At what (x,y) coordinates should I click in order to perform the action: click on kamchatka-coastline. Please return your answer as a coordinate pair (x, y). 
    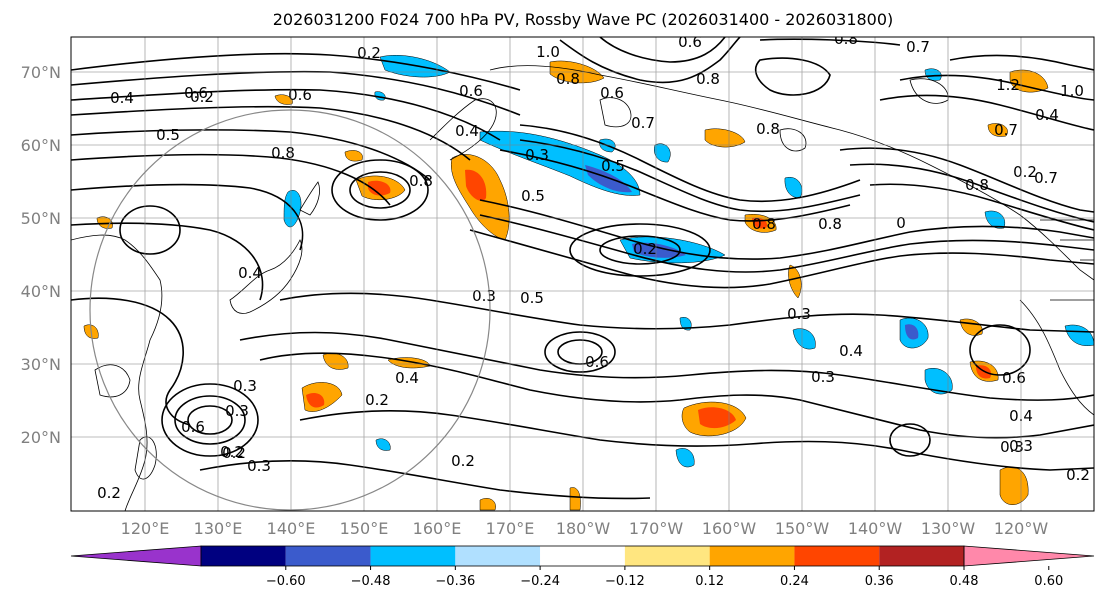
    Looking at the image, I should click on (463, 129).